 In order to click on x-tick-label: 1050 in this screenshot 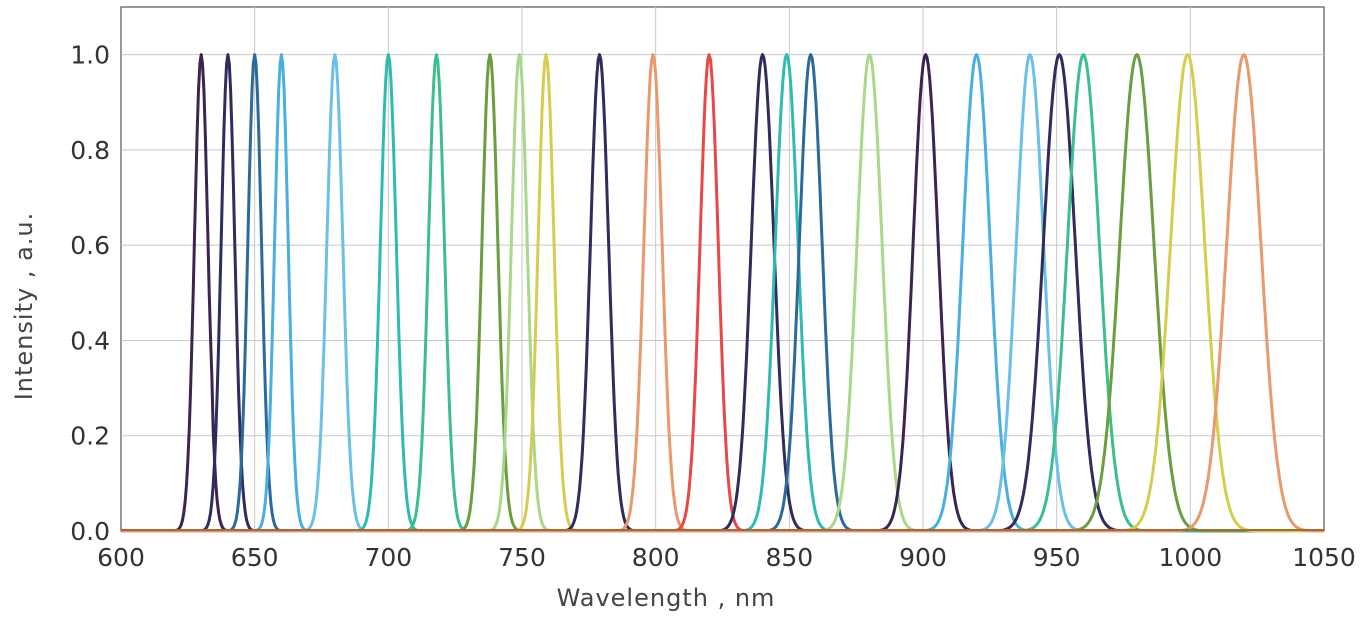, I will do `click(1324, 557)`.